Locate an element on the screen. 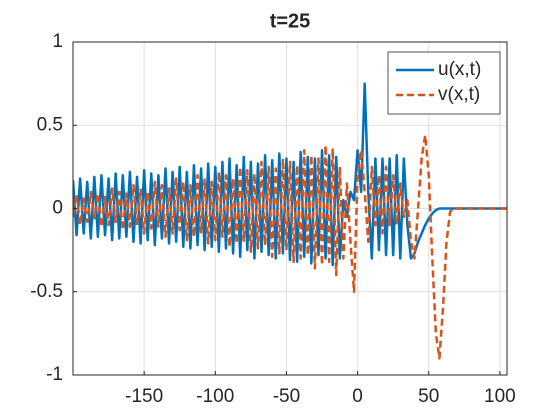 This screenshot has width=560, height=420. x-tick-label: 50 is located at coordinates (428, 396).